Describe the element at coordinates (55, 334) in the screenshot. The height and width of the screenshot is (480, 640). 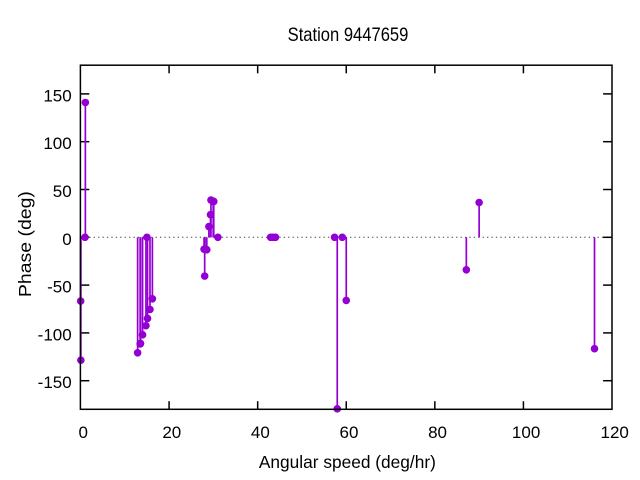
I see `svg-text: -100` at that location.